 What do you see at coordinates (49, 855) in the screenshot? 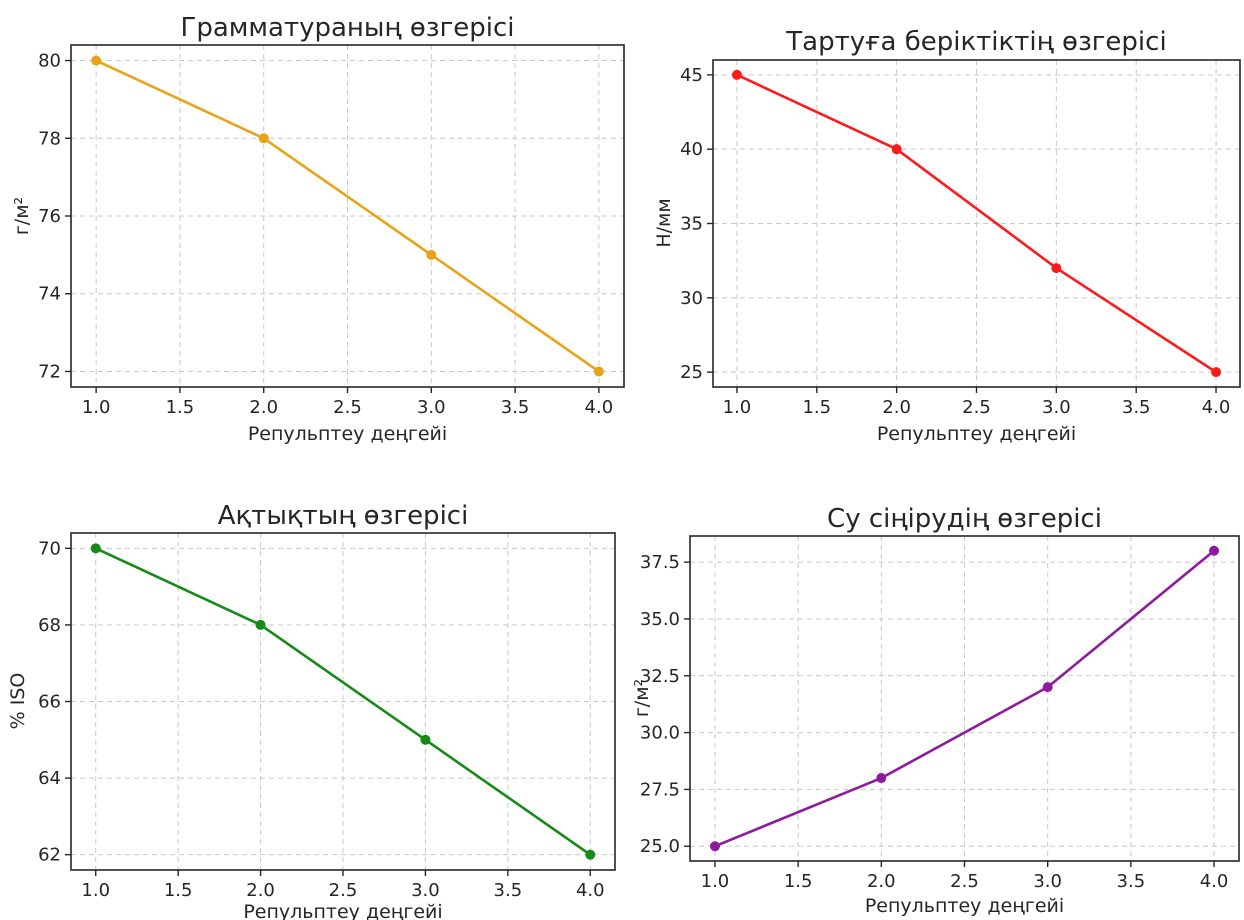
I see `y-tick-label: 62` at bounding box center [49, 855].